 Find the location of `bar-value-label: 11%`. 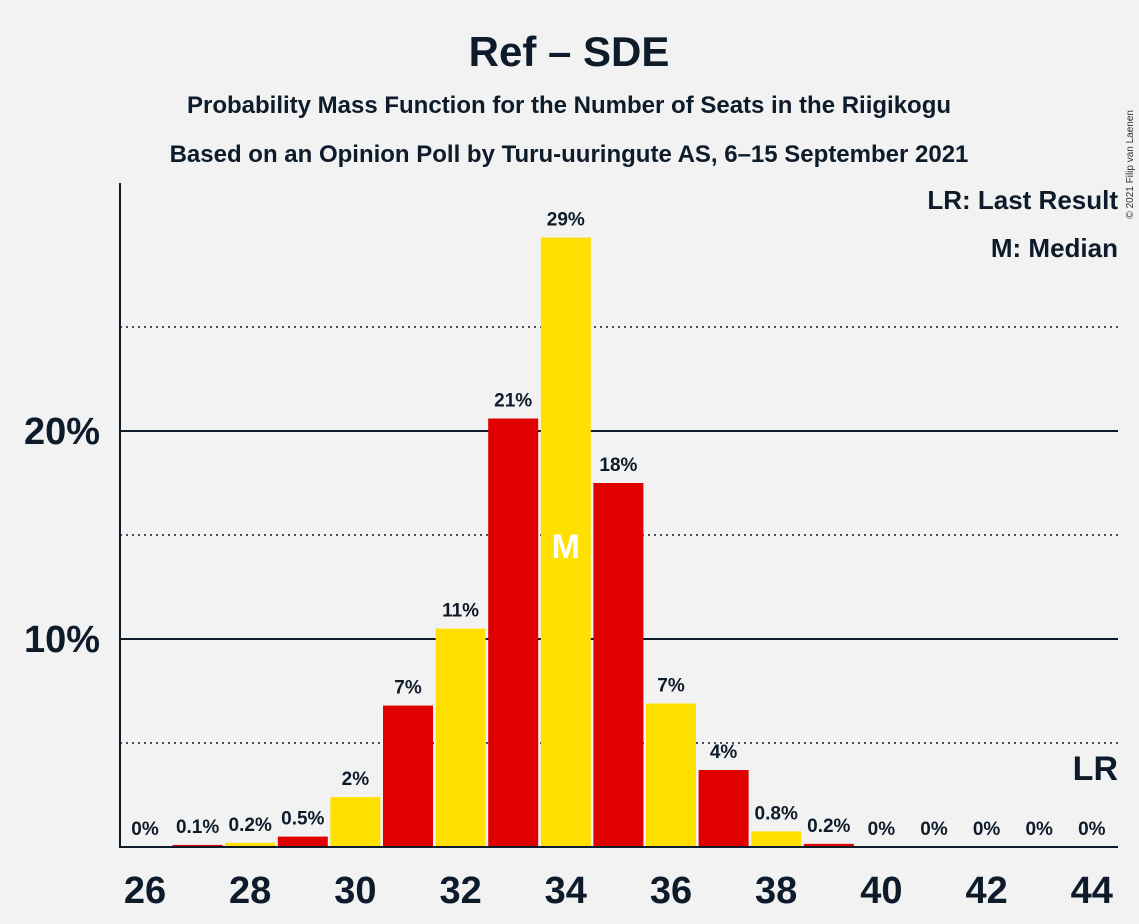

bar-value-label: 11% is located at coordinates (460, 611).